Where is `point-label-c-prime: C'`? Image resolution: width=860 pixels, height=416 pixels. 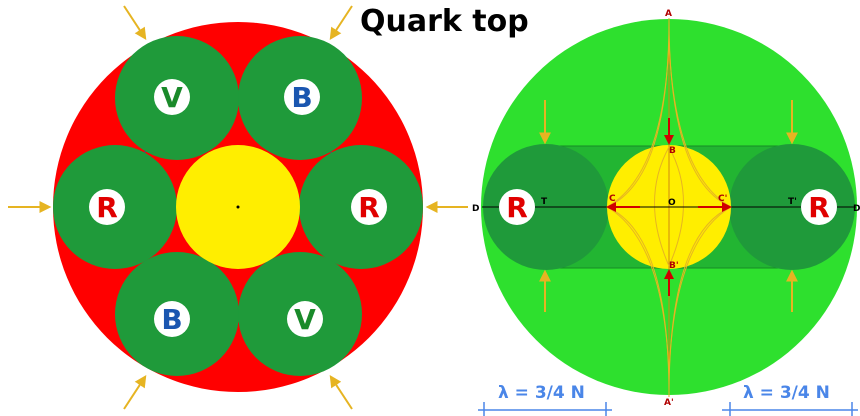
point-label-c-prime: C' is located at coordinates (722, 199).